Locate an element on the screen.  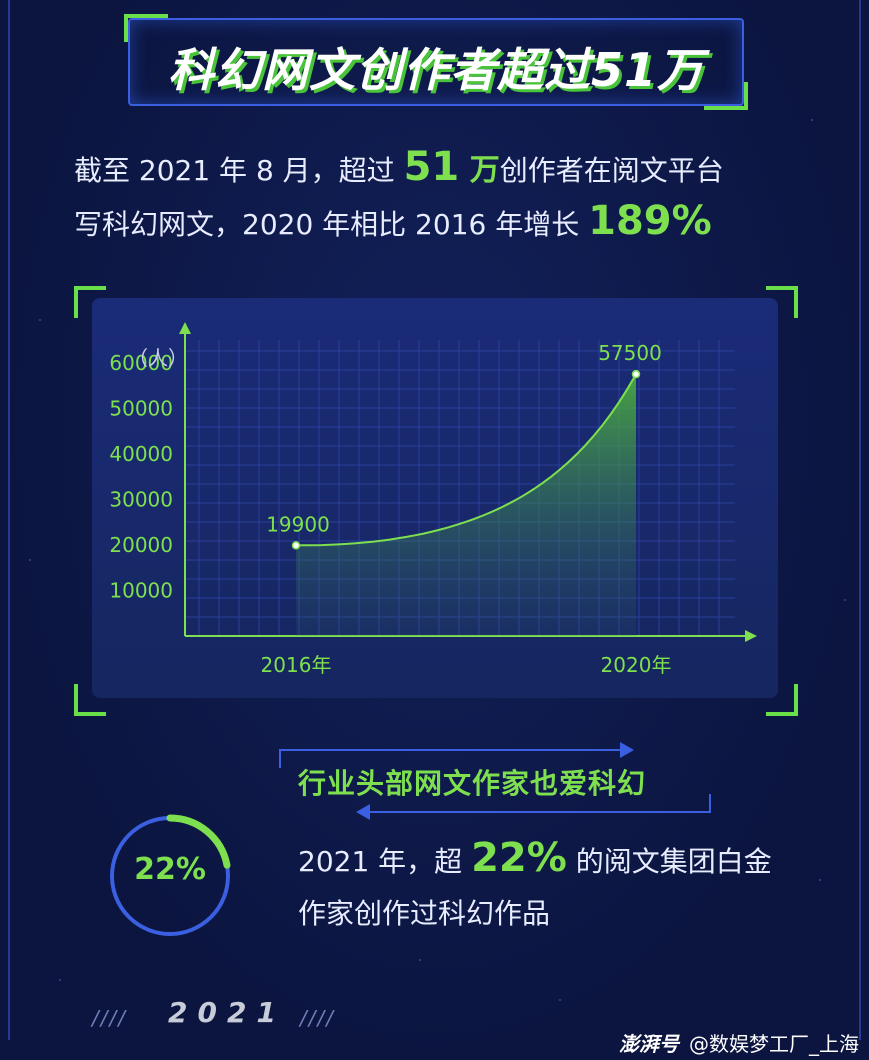
intro-growth-highlight: 189% is located at coordinates (650, 221).